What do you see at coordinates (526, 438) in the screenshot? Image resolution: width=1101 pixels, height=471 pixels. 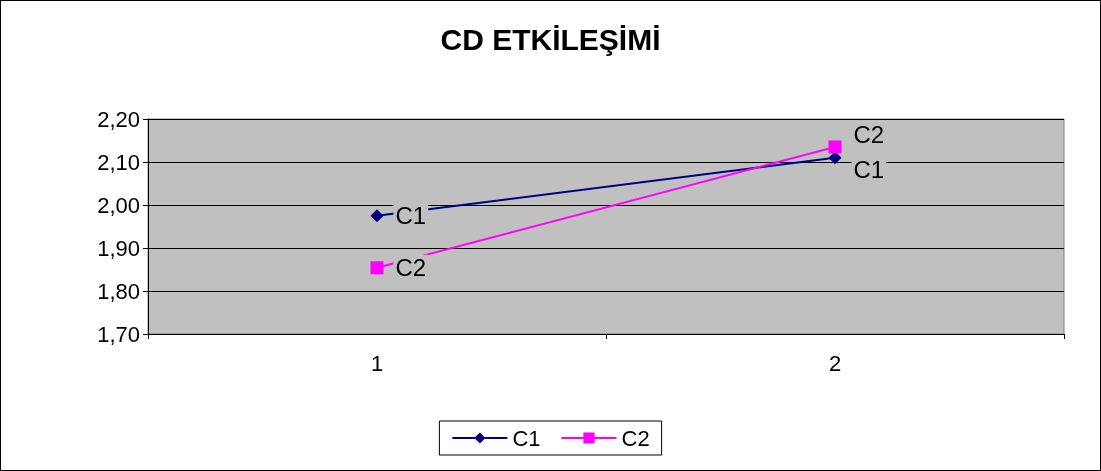 I see `legend-label: C1` at bounding box center [526, 438].